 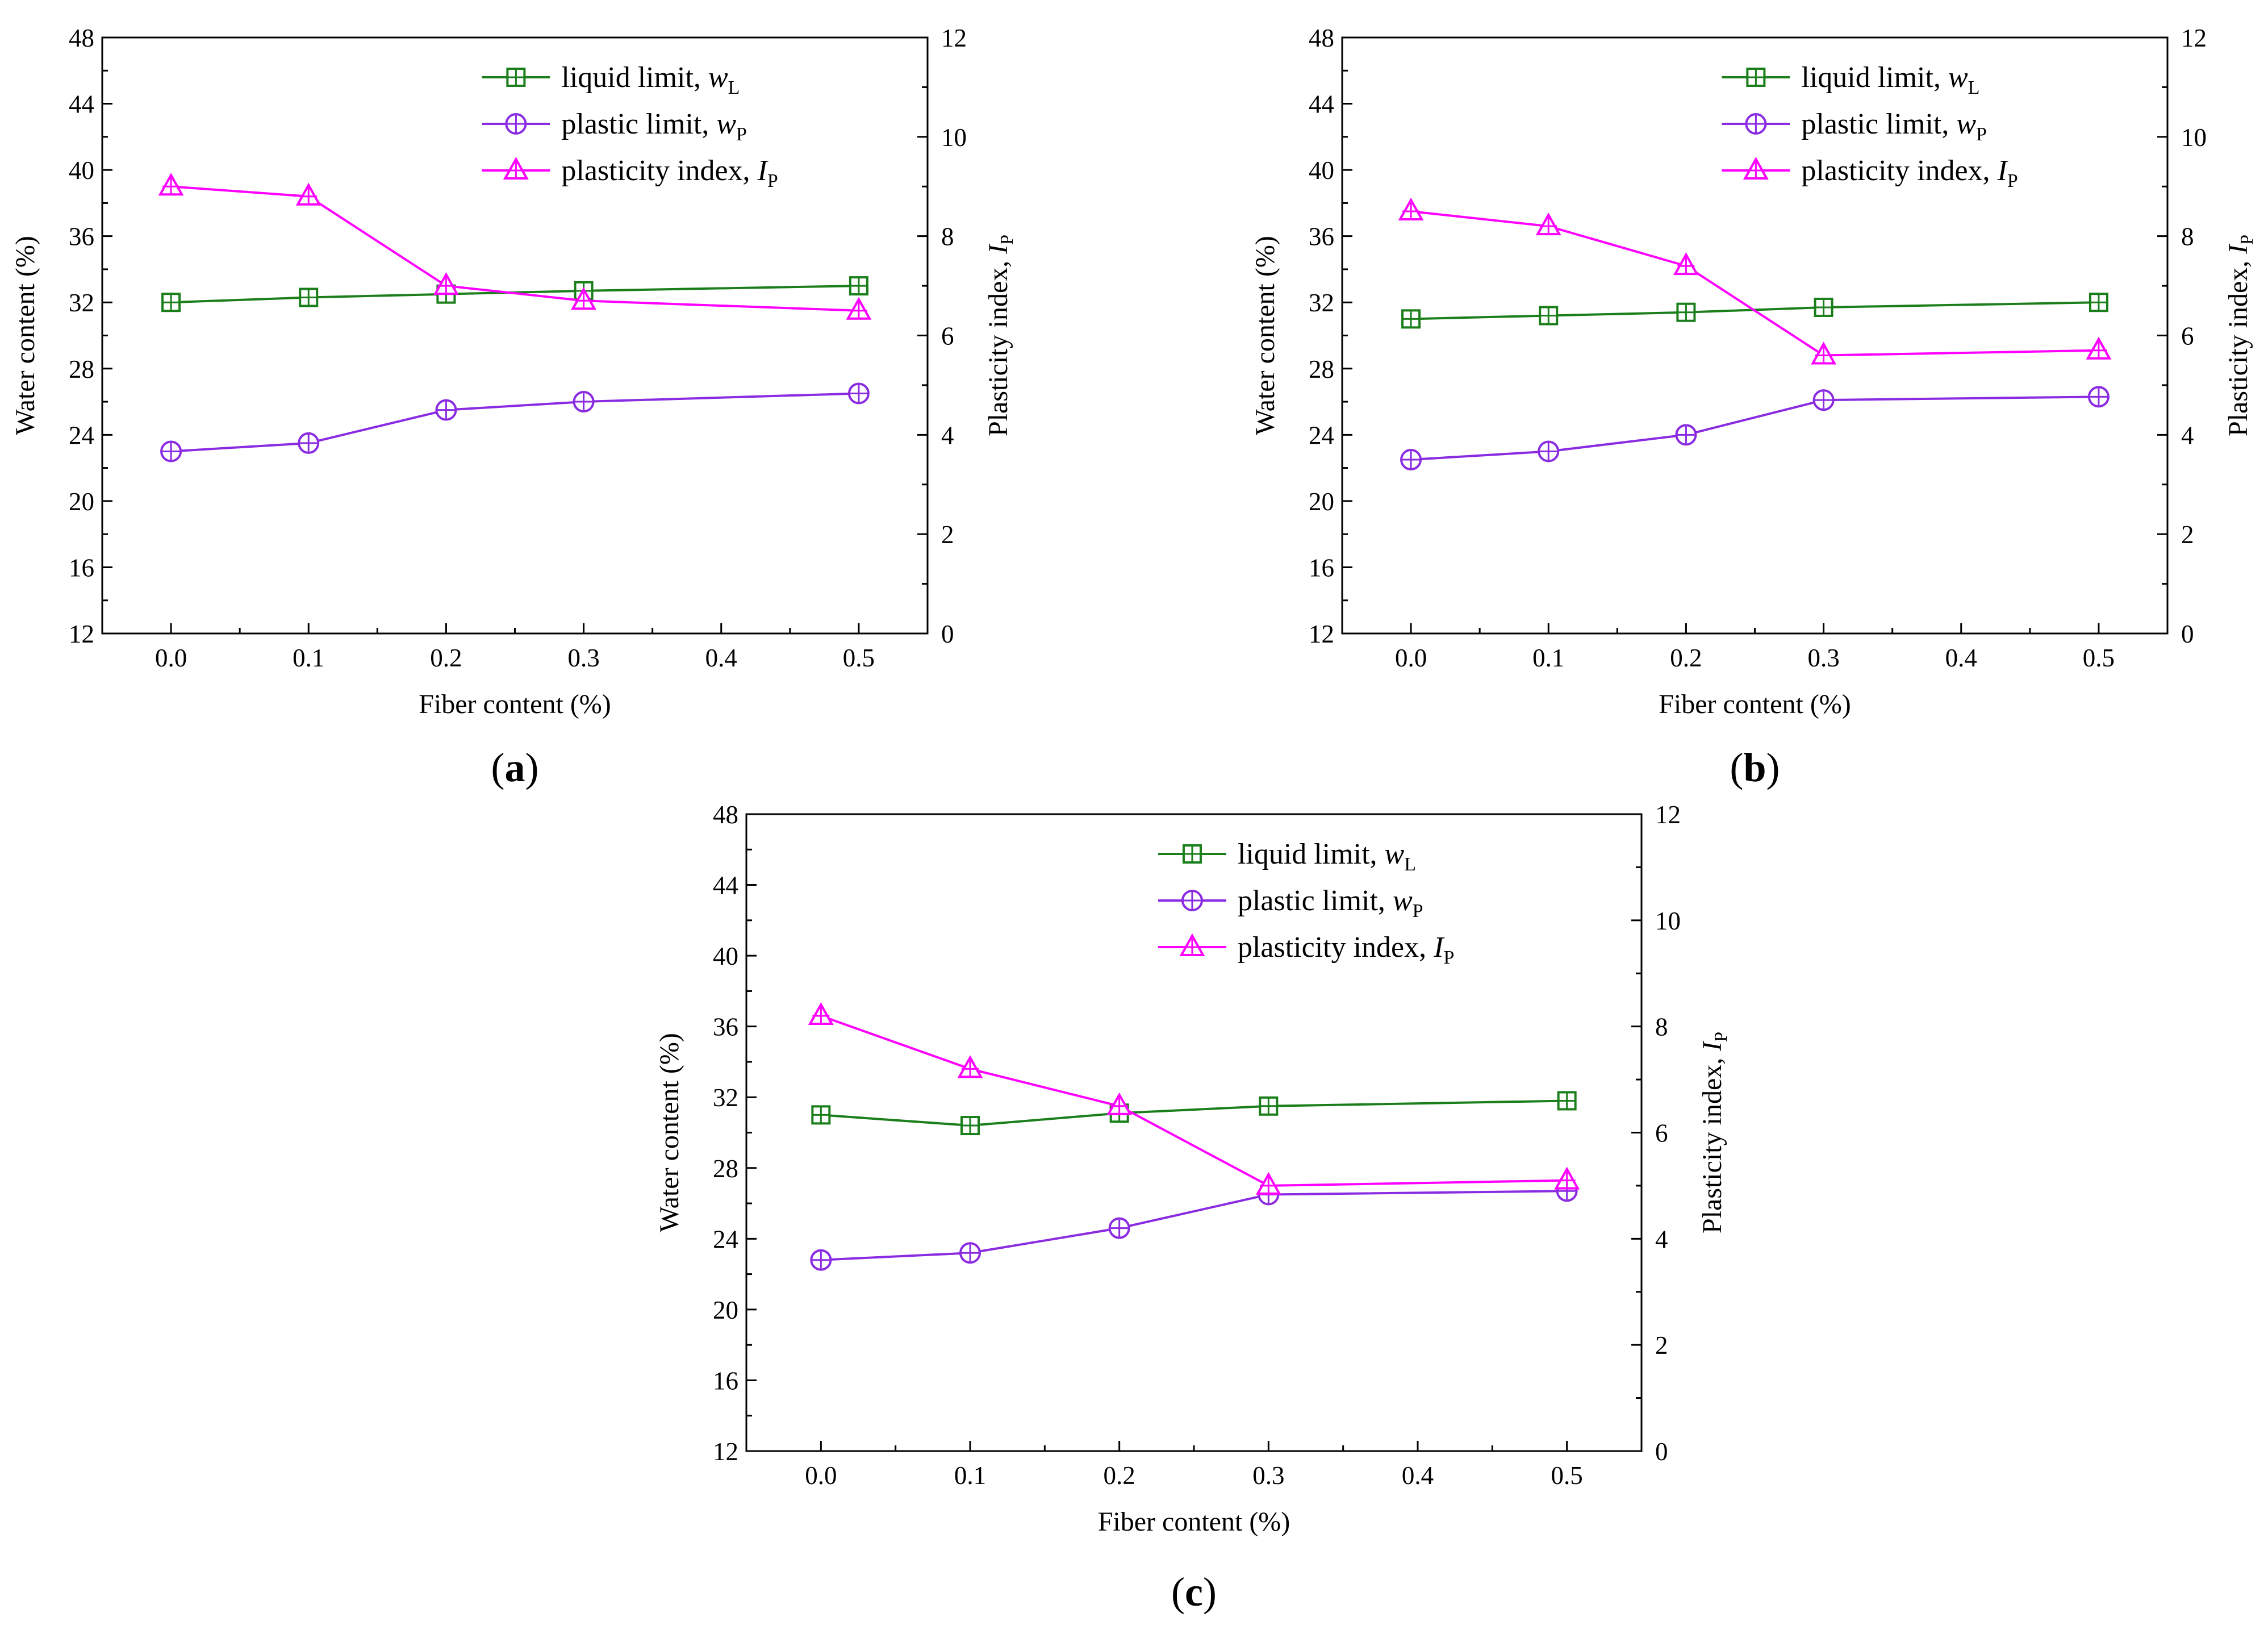 I want to click on y-right-tick-label: 8, so click(x=2187, y=237).